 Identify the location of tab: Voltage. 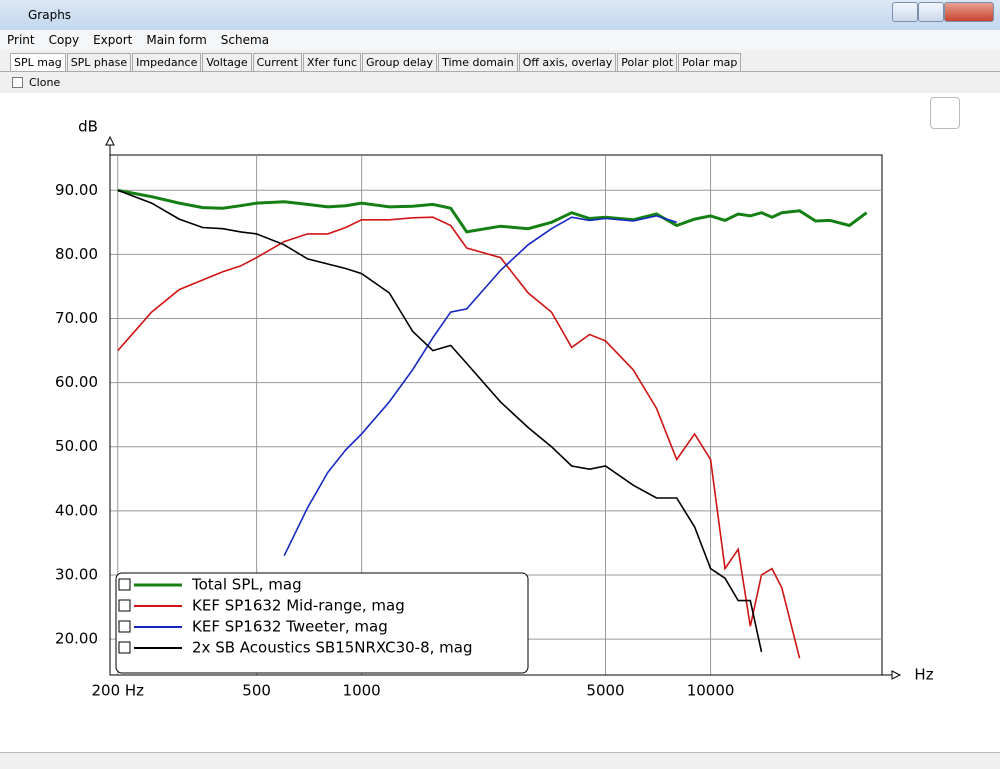
(227, 62).